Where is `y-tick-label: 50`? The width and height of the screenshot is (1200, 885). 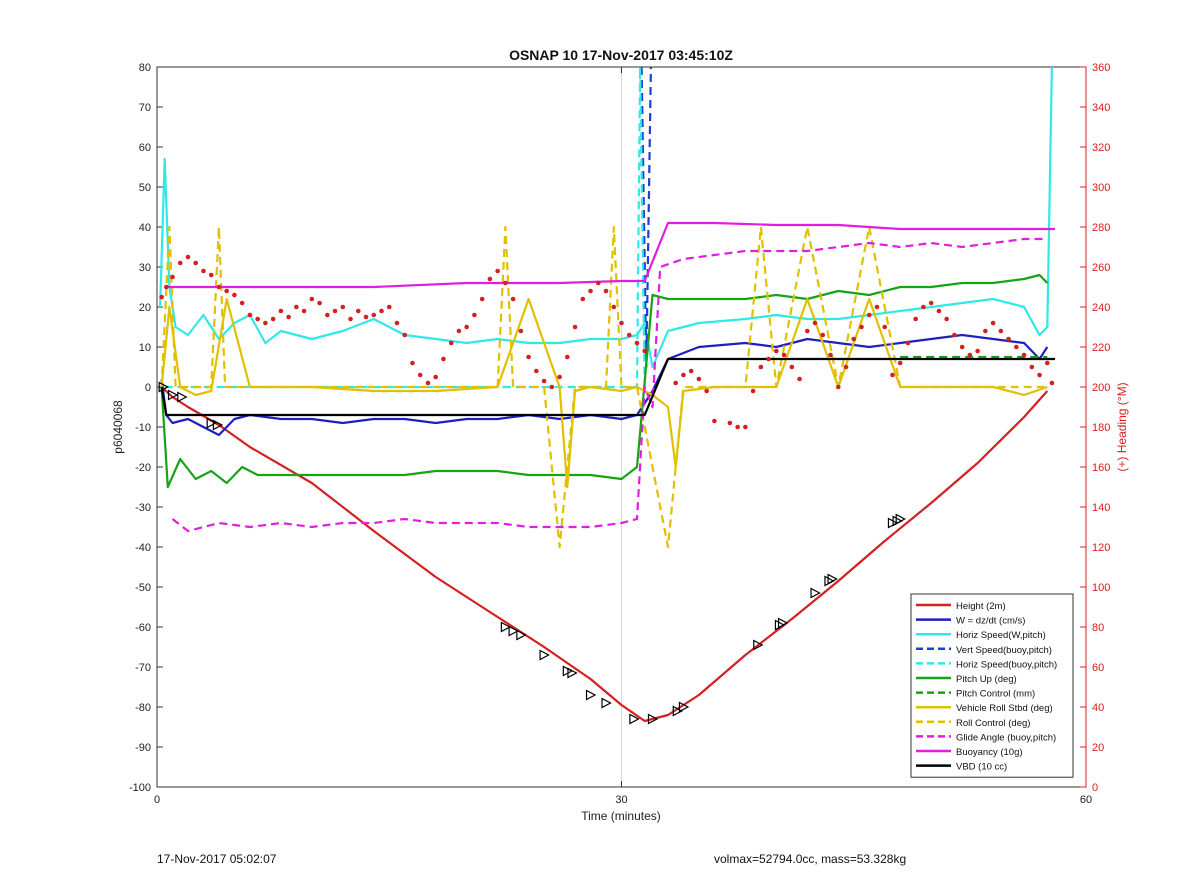 y-tick-label: 50 is located at coordinates (145, 188).